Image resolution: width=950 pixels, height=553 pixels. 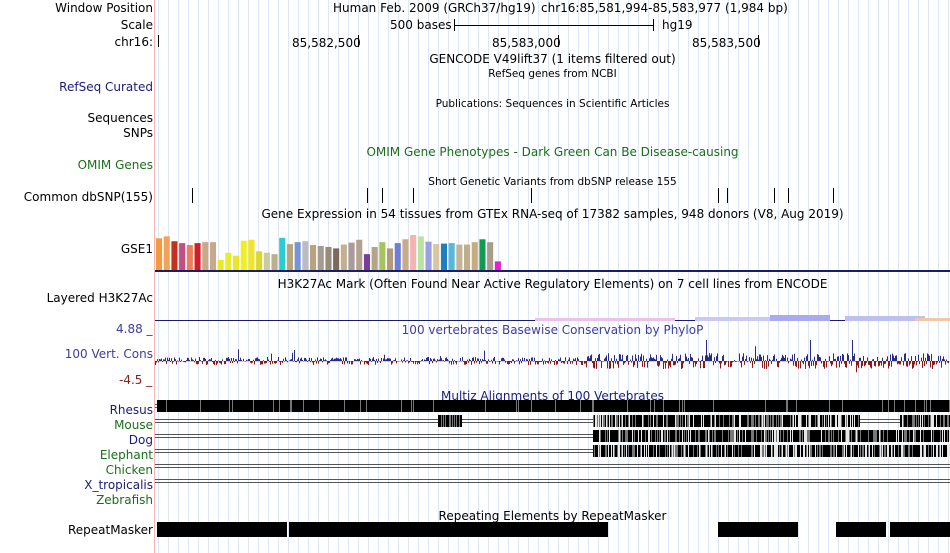 I want to click on dbsnp-variants, so click(x=552, y=196).